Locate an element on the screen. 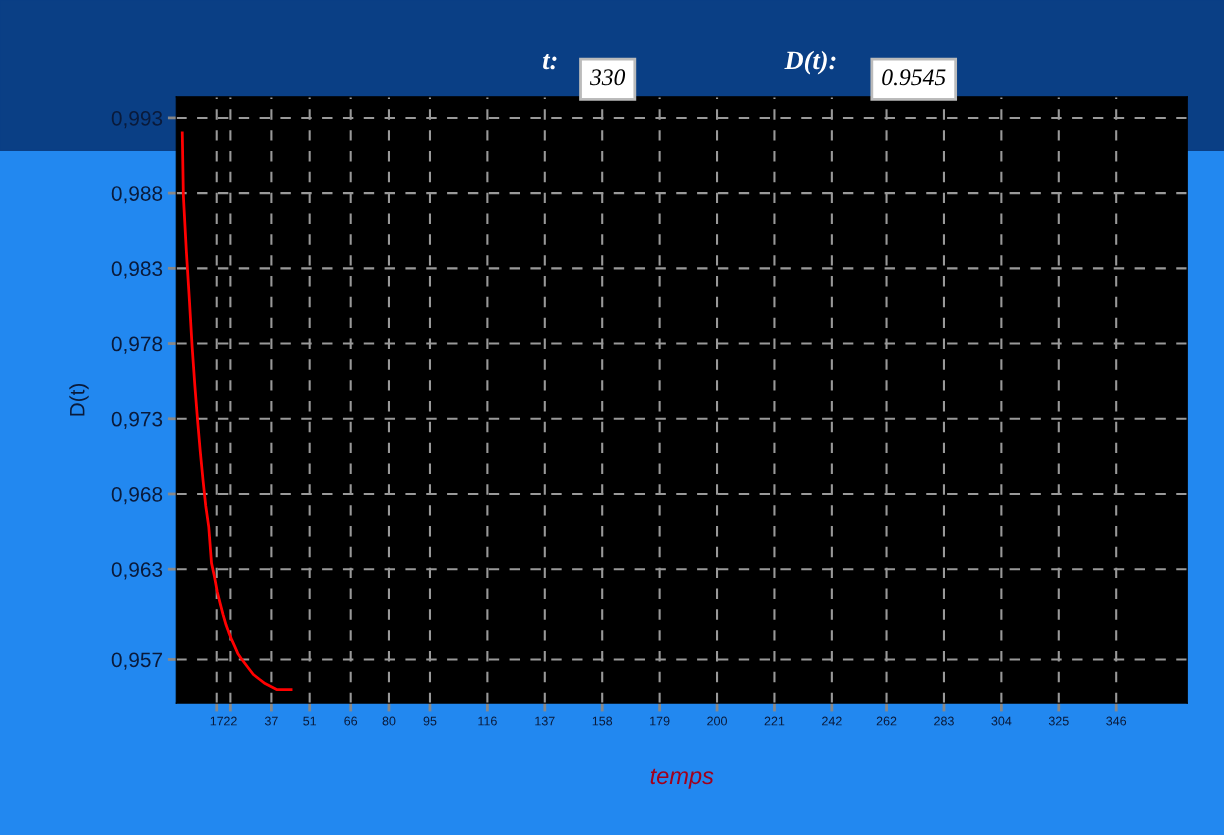 This screenshot has width=1224, height=835. y-tick-label: 0,978 is located at coordinates (137, 345).